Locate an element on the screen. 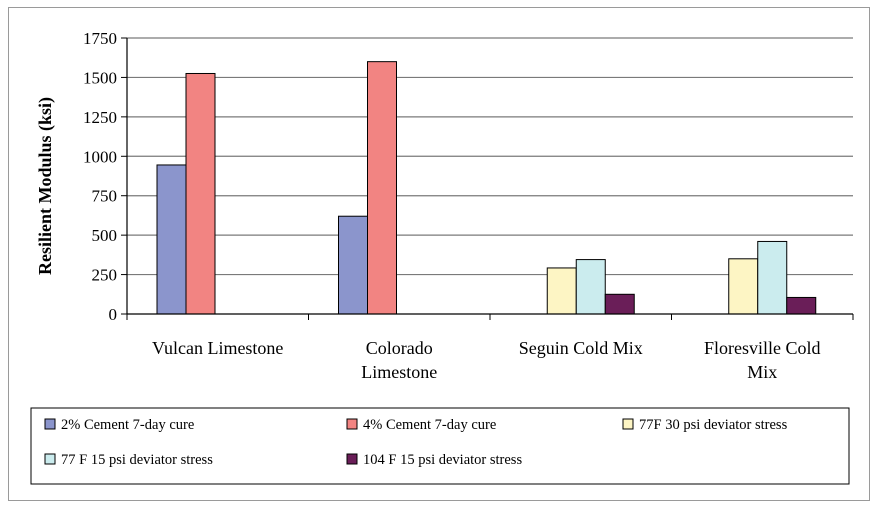 This screenshot has height=508, width=880. category-label: Seguin Cold Mix is located at coordinates (581, 348).